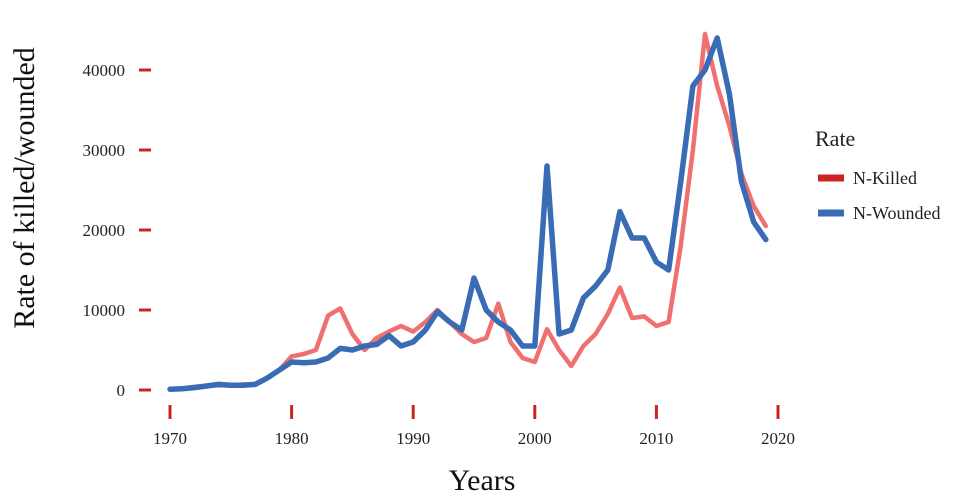 The width and height of the screenshot is (980, 495). Describe the element at coordinates (474, 426) in the screenshot. I see `x-axis: 1970 1980 1990 2000 2010 2020` at that location.